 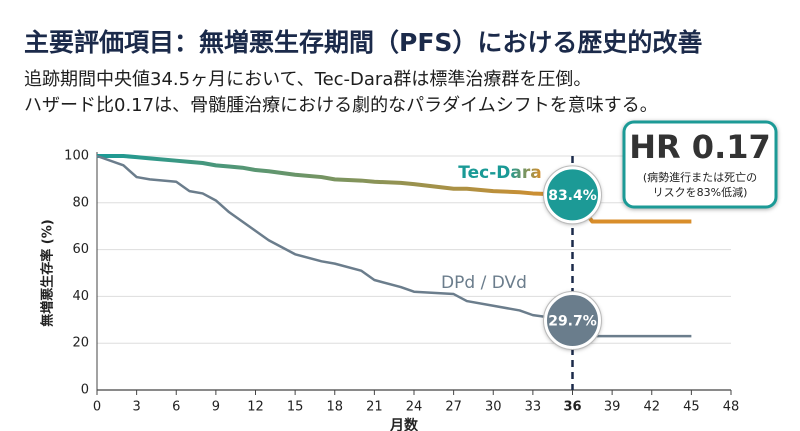 What do you see at coordinates (374, 407) in the screenshot?
I see `x-tick-label: 21` at bounding box center [374, 407].